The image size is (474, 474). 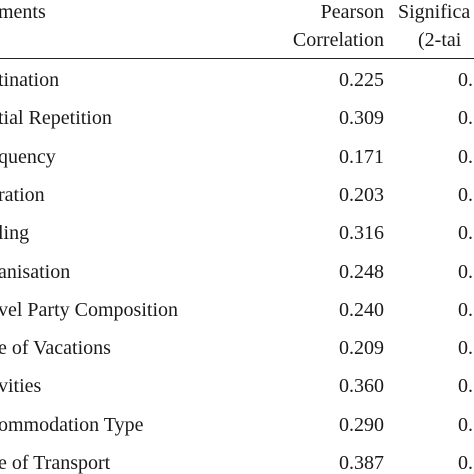 What do you see at coordinates (440, 40) in the screenshot?
I see `header-cell: (2-tai` at bounding box center [440, 40].